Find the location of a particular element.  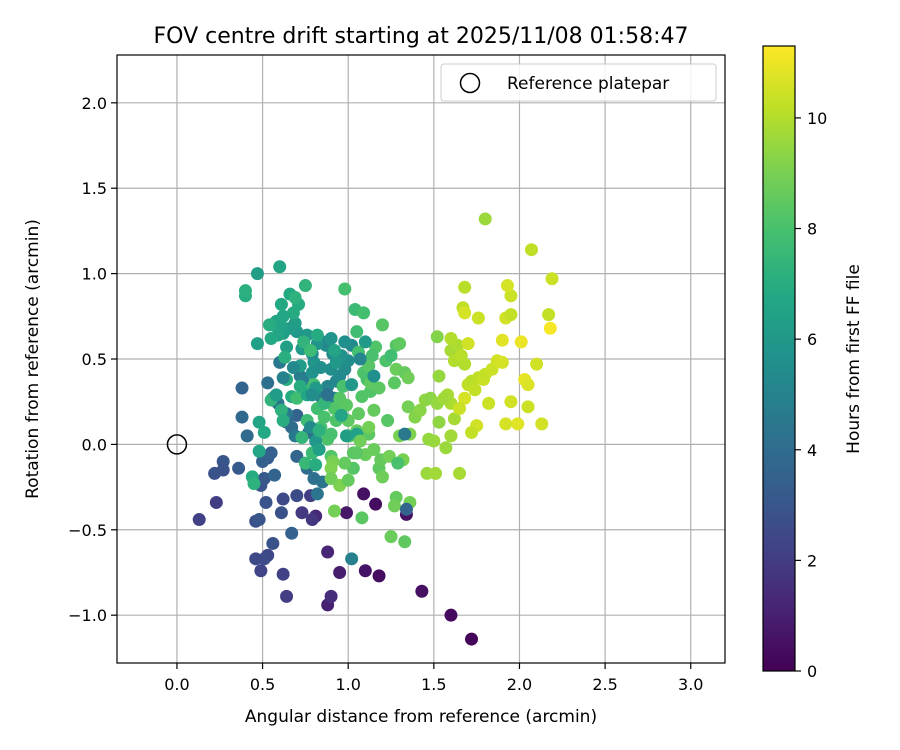

colorbar-tick-label: 10 is located at coordinates (817, 118).